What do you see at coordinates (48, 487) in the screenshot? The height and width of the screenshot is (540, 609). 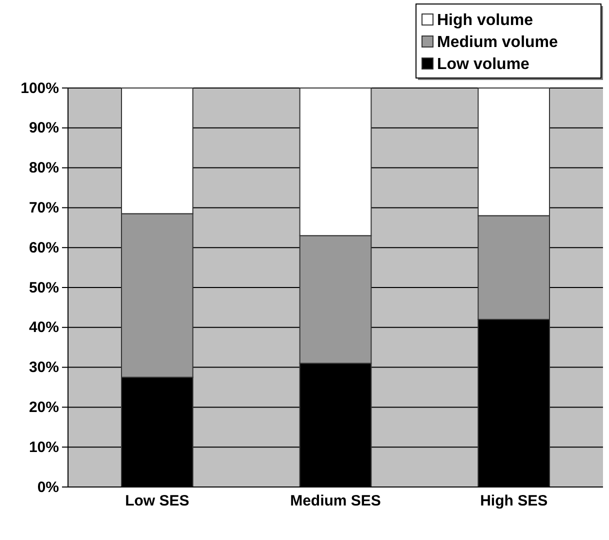 I see `y-tick-label: 0%` at bounding box center [48, 487].